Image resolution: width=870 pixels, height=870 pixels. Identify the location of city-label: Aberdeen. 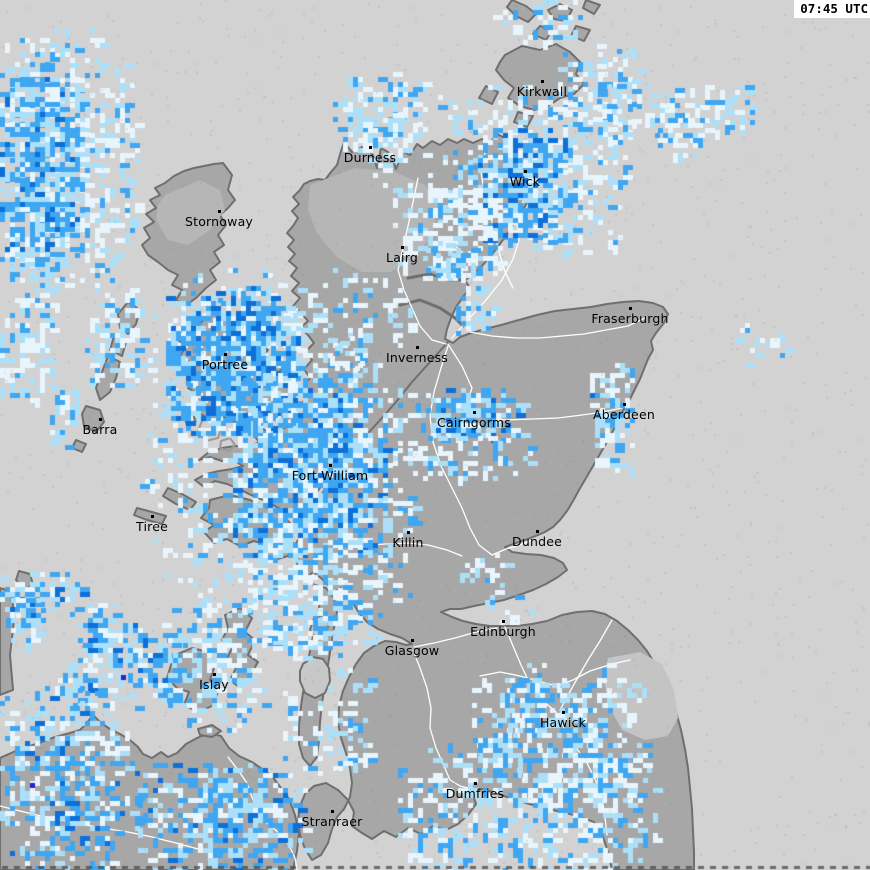
(624, 414).